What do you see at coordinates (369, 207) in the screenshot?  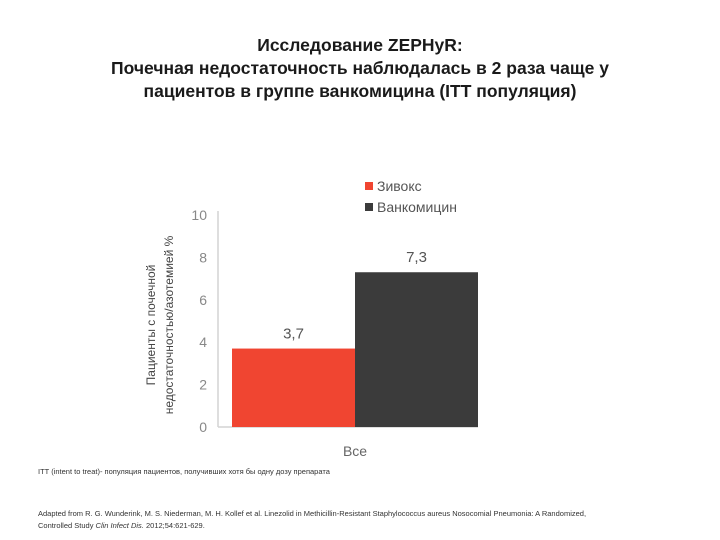 I see `legend-swatch-vancomycin` at bounding box center [369, 207].